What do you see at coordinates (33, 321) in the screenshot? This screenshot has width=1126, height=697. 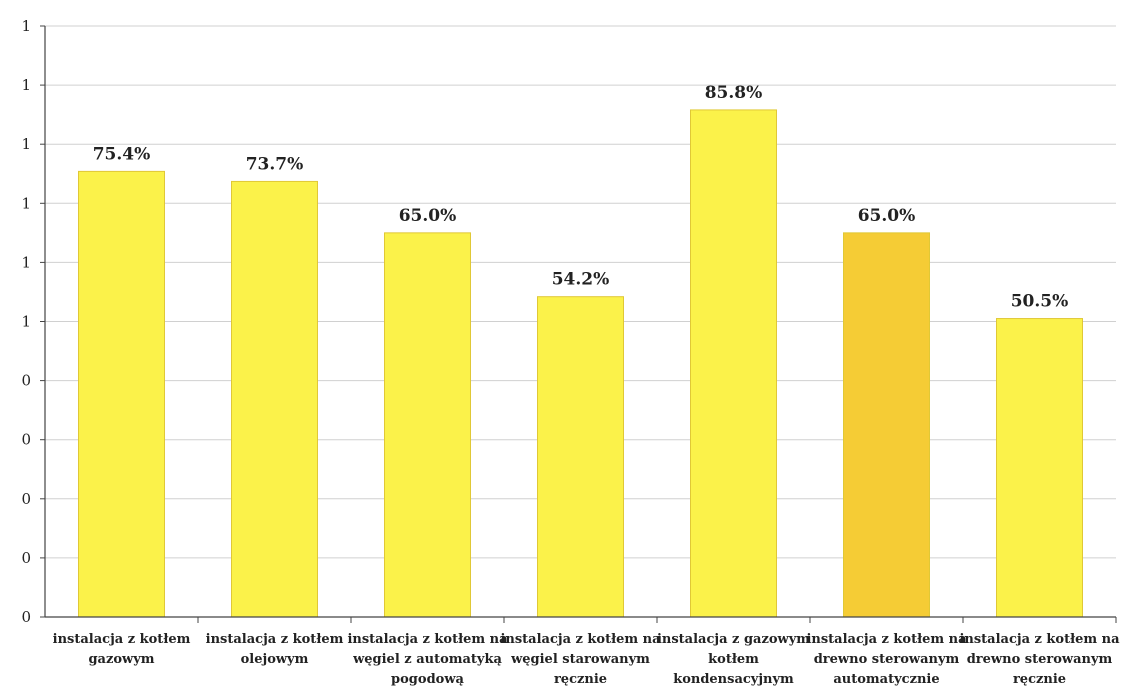 I see `y-axis-ticks: 0 0 0 0 0 1 1 1 1 1 1` at bounding box center [33, 321].